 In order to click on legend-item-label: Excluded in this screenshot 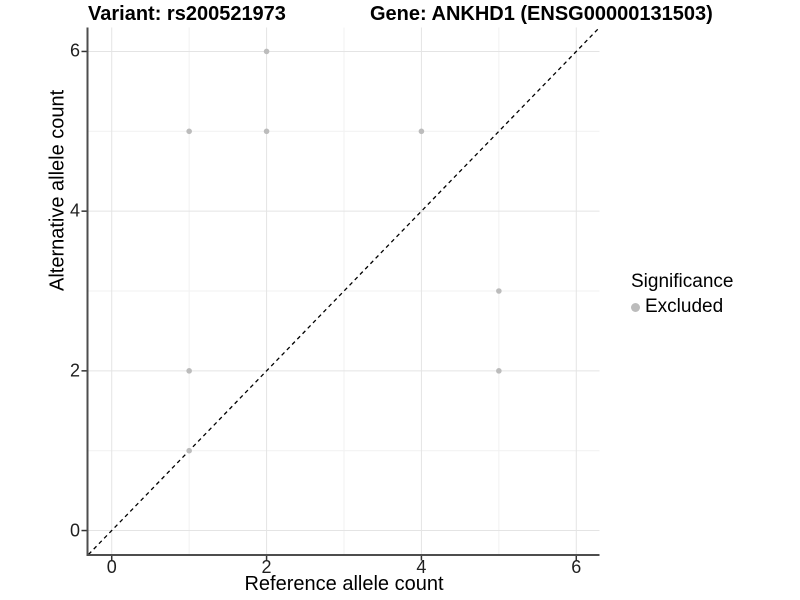, I will do `click(684, 306)`.